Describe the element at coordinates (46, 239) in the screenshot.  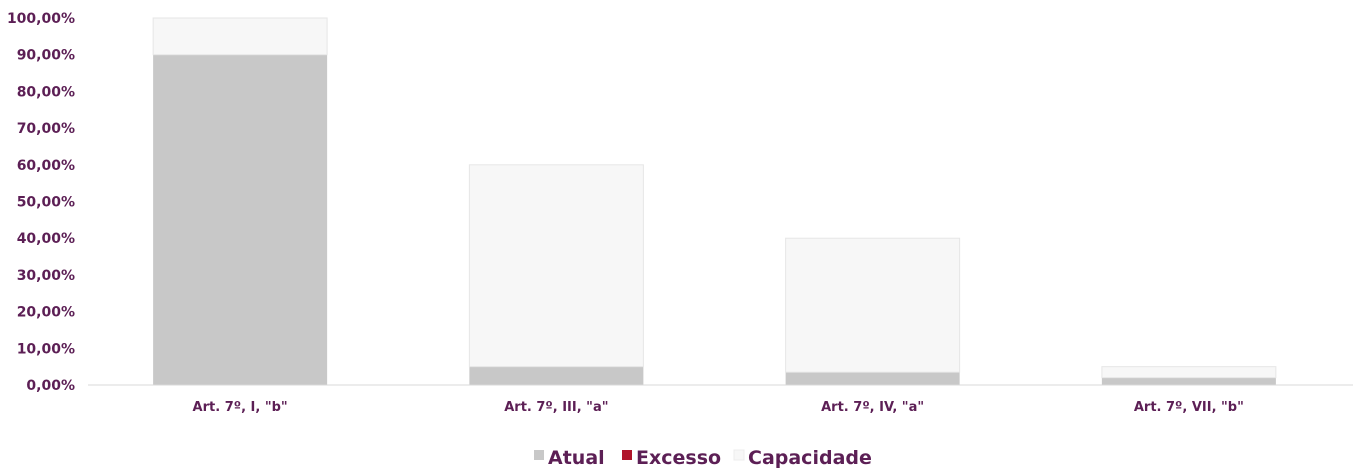
I see `y-tick-label: 40,00%` at that location.